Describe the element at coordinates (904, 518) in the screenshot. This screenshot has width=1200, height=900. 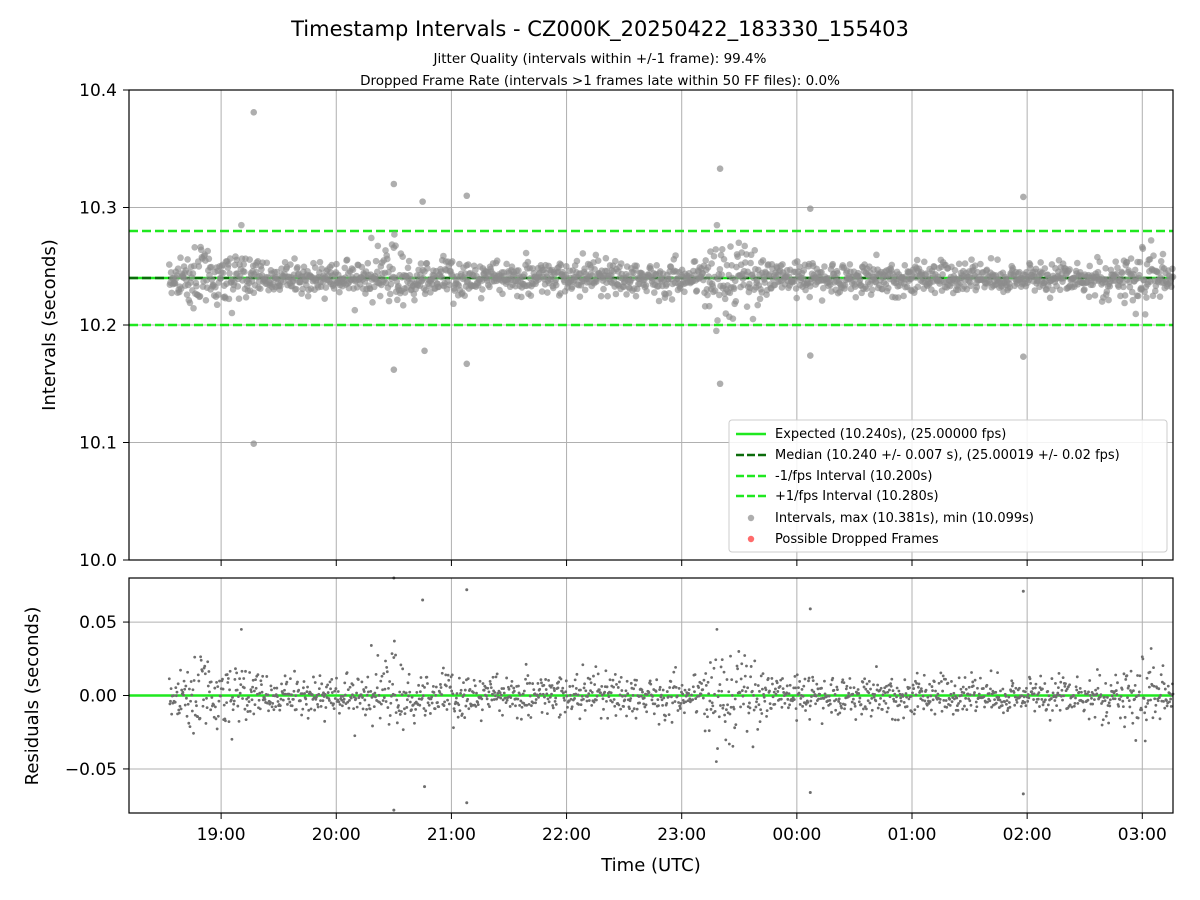
I see `legend-label-intervals: Intervals, max (10.381s), min (10.099s)` at that location.